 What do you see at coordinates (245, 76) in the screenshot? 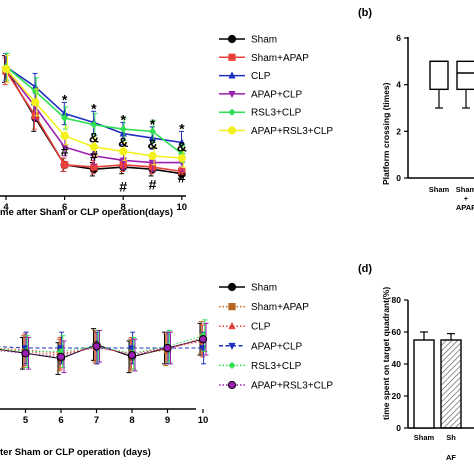
I see `legend-item: CLP` at bounding box center [245, 76].